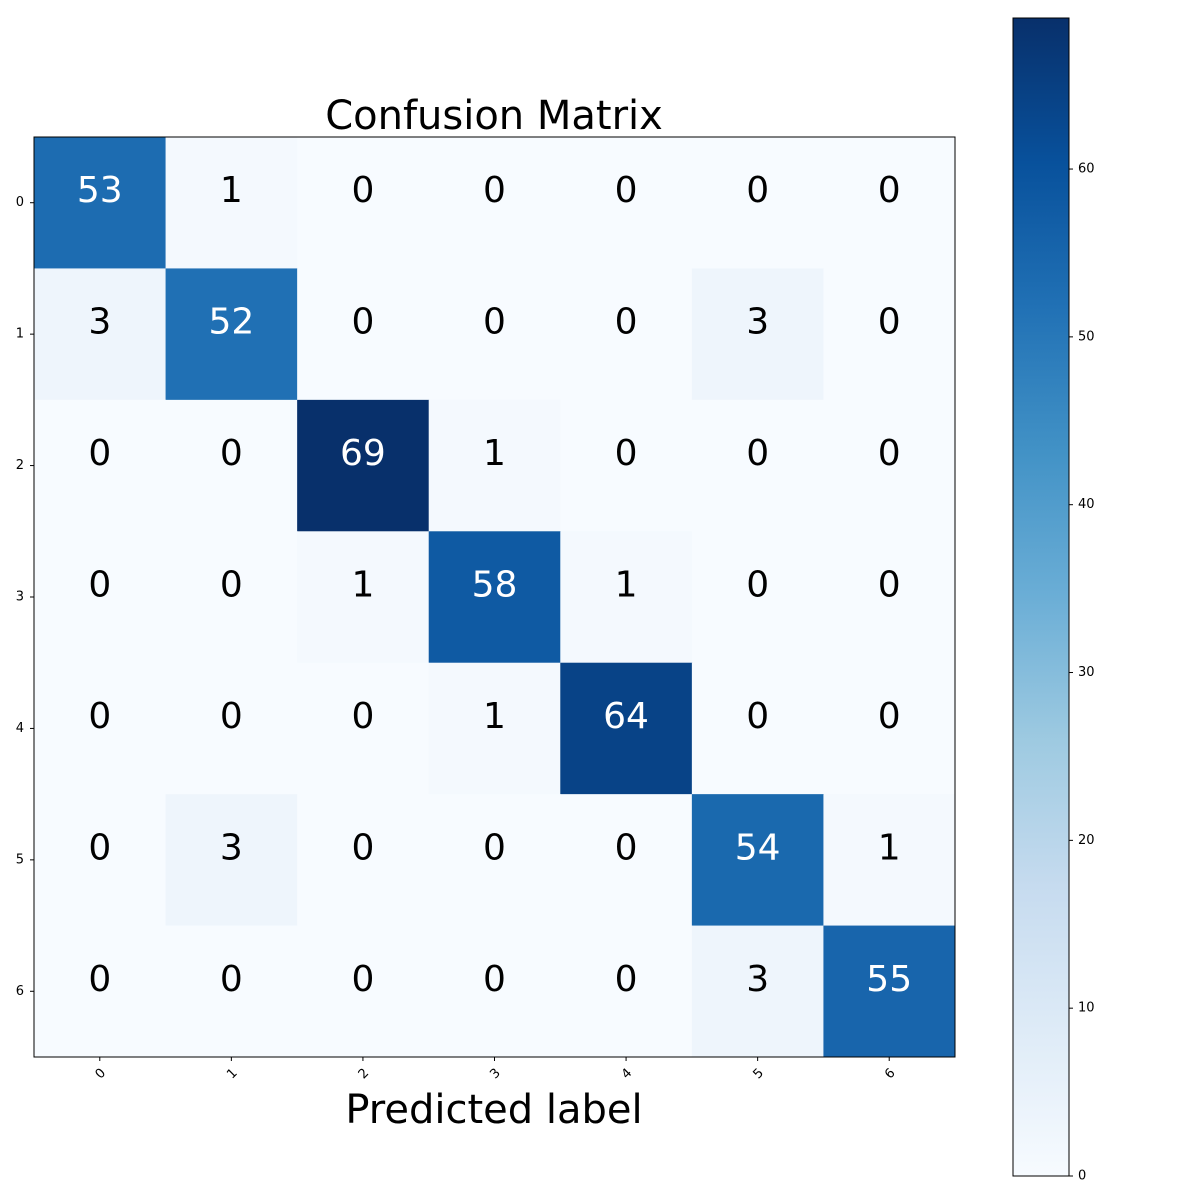 Image resolution: width=1200 pixels, height=1200 pixels. Describe the element at coordinates (1086, 504) in the screenshot. I see `colorbar-tick-label: 40` at that location.